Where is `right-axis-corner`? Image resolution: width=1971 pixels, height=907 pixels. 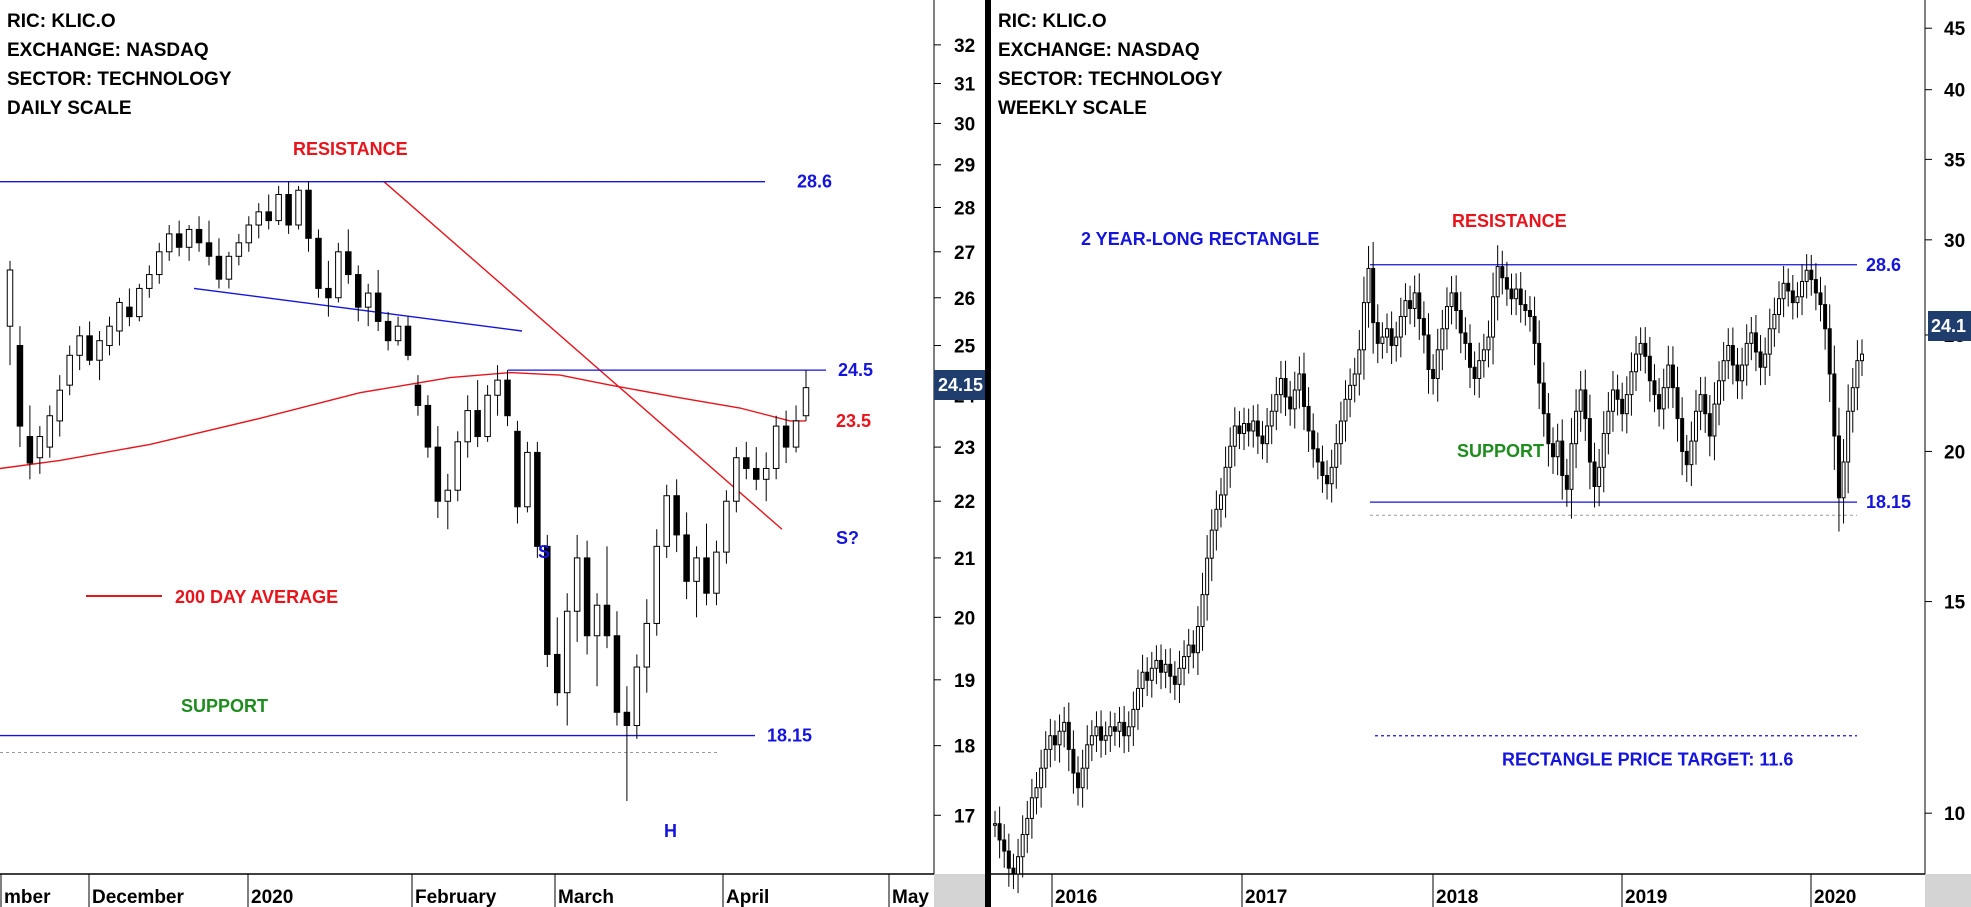
right-axis-corner is located at coordinates (1948, 890).